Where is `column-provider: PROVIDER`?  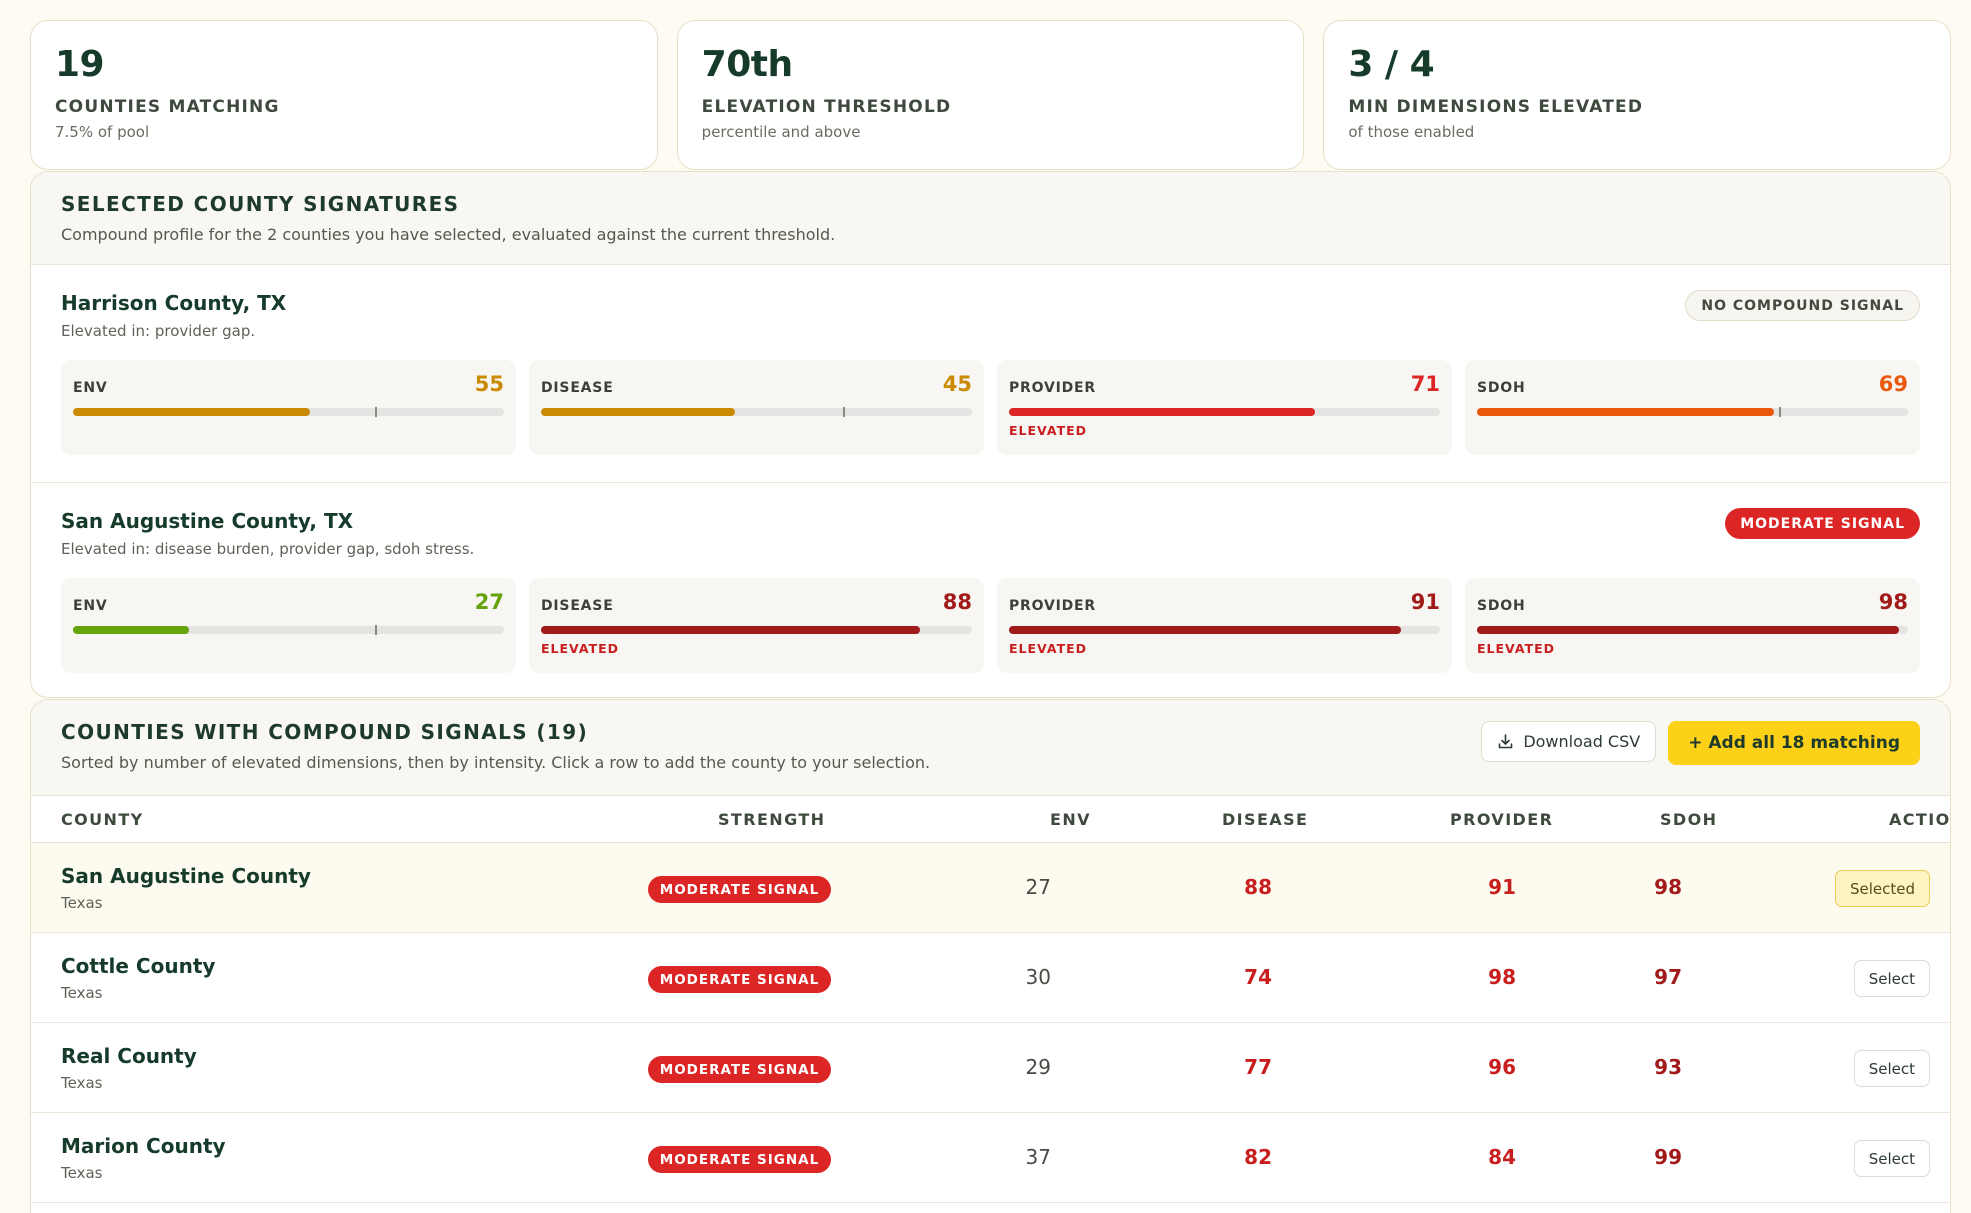 column-provider: PROVIDER is located at coordinates (1502, 819).